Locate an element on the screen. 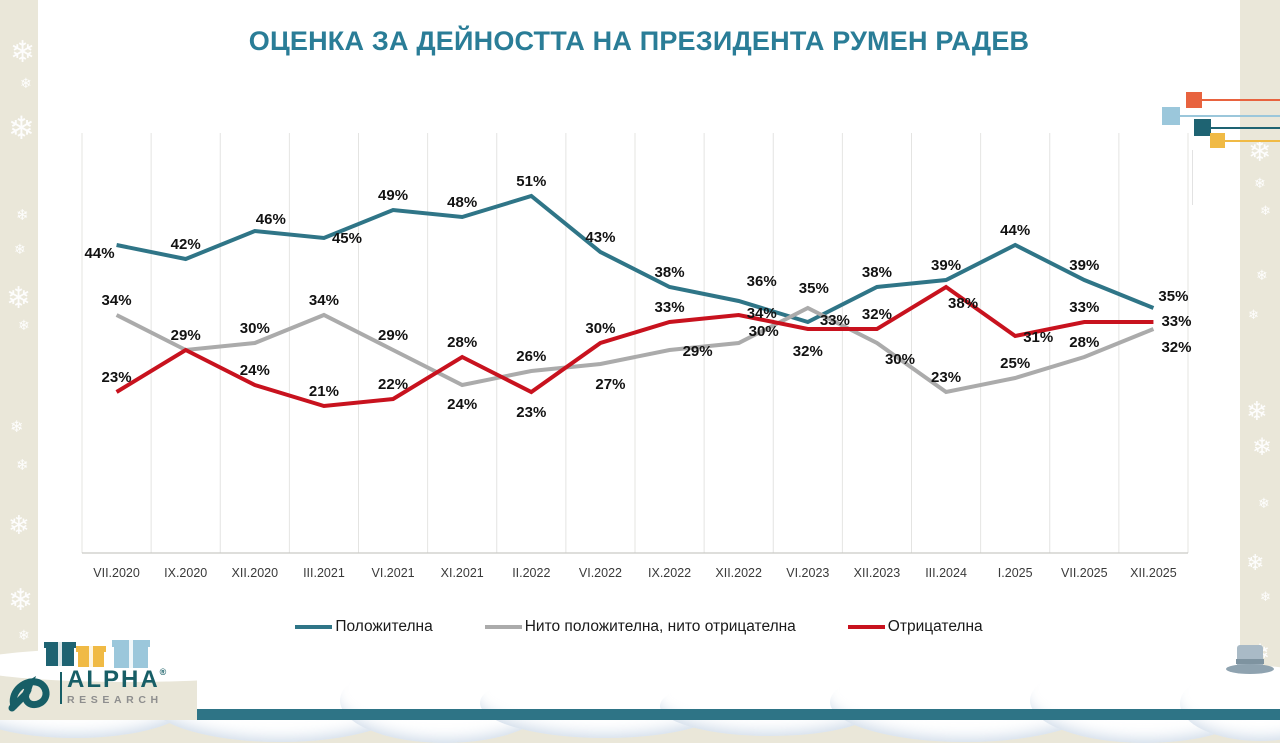 Image resolution: width=1280 pixels, height=743 pixels. svg-text: IX.2020 is located at coordinates (185, 573).